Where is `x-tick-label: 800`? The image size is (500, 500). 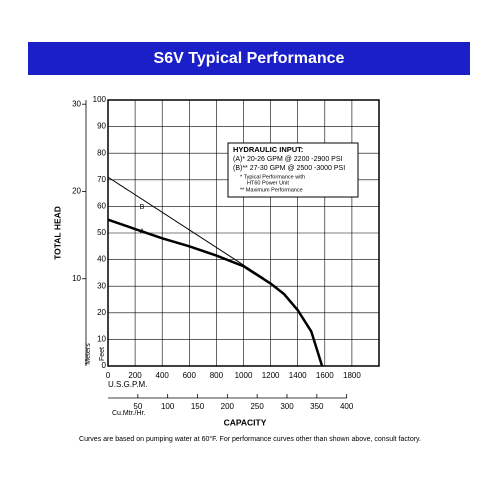
x-tick-label: 800 is located at coordinates (217, 375).